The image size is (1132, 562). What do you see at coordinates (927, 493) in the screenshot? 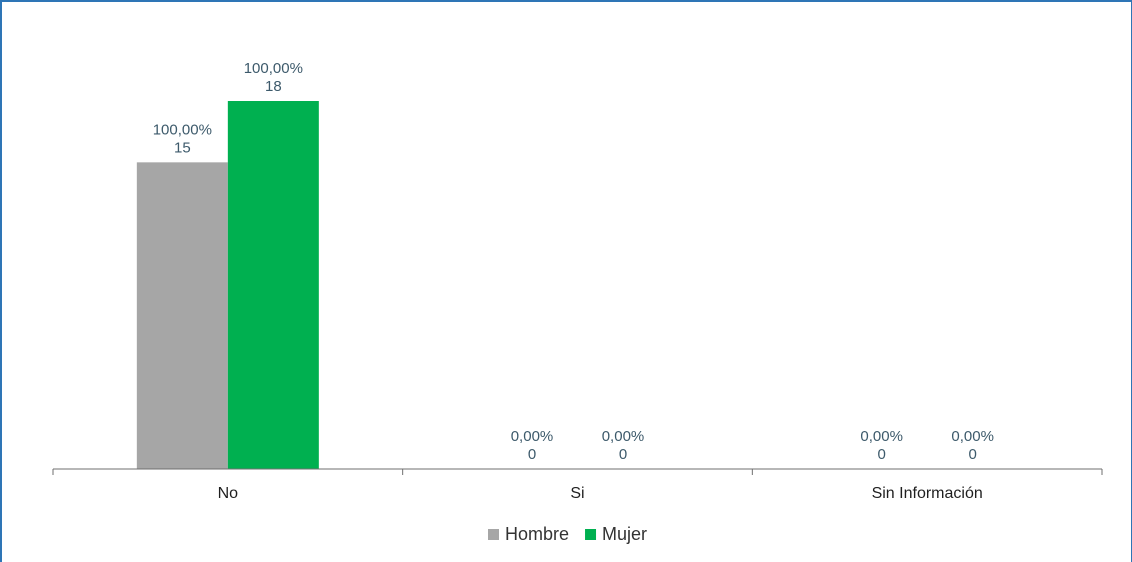
I see `category-label: Sin Información` at bounding box center [927, 493].